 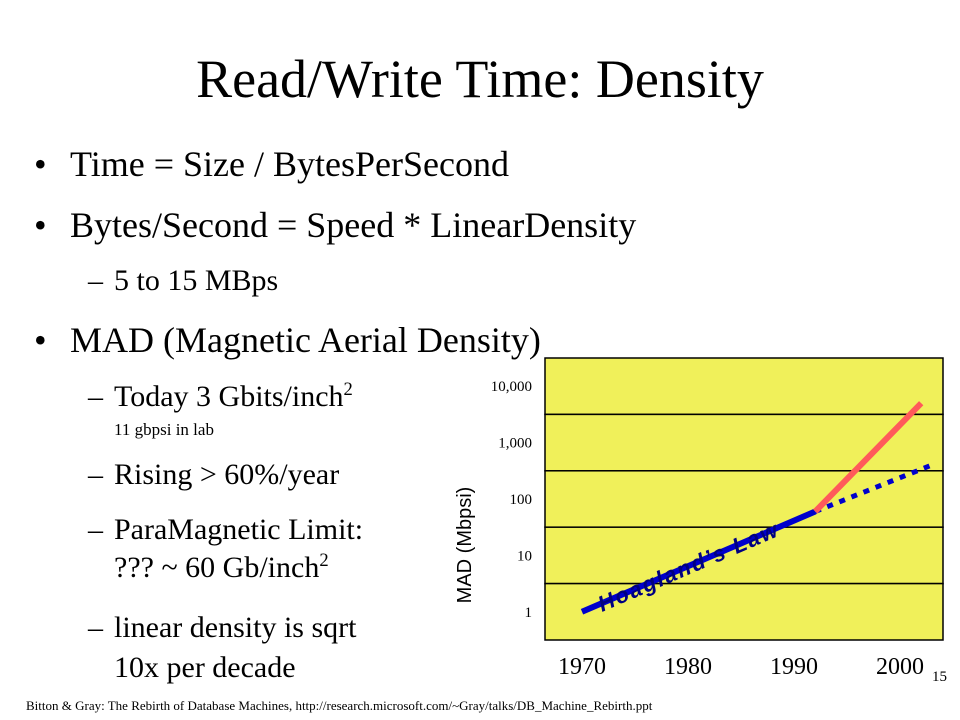 I want to click on y-axis-label: MAD (Mbpsi), so click(x=465, y=545).